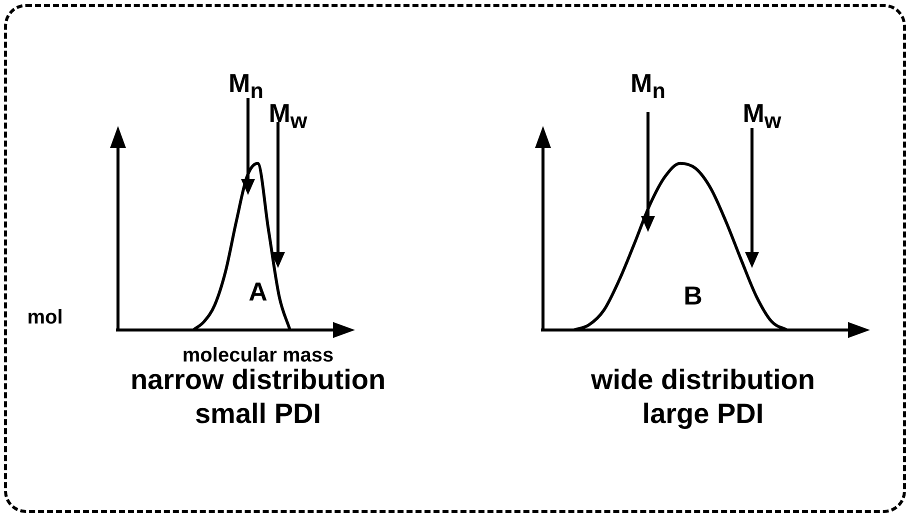 This screenshot has height=523, width=916. What do you see at coordinates (693, 296) in the screenshot?
I see `annotation: B` at bounding box center [693, 296].